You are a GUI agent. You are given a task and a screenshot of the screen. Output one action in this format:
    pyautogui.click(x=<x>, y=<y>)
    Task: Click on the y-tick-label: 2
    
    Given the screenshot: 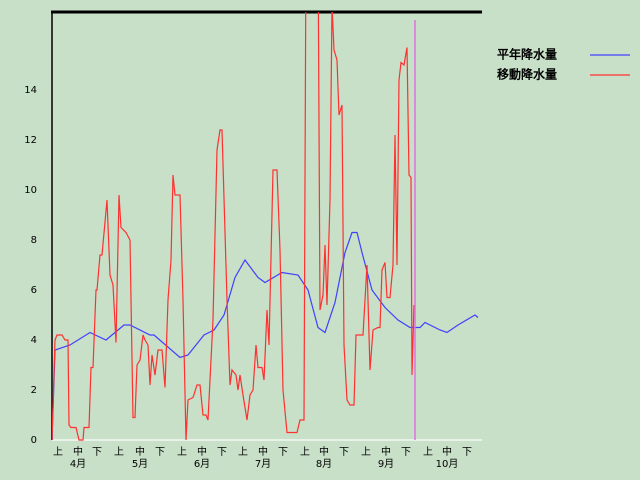 What is the action you would take?
    pyautogui.click(x=34, y=390)
    